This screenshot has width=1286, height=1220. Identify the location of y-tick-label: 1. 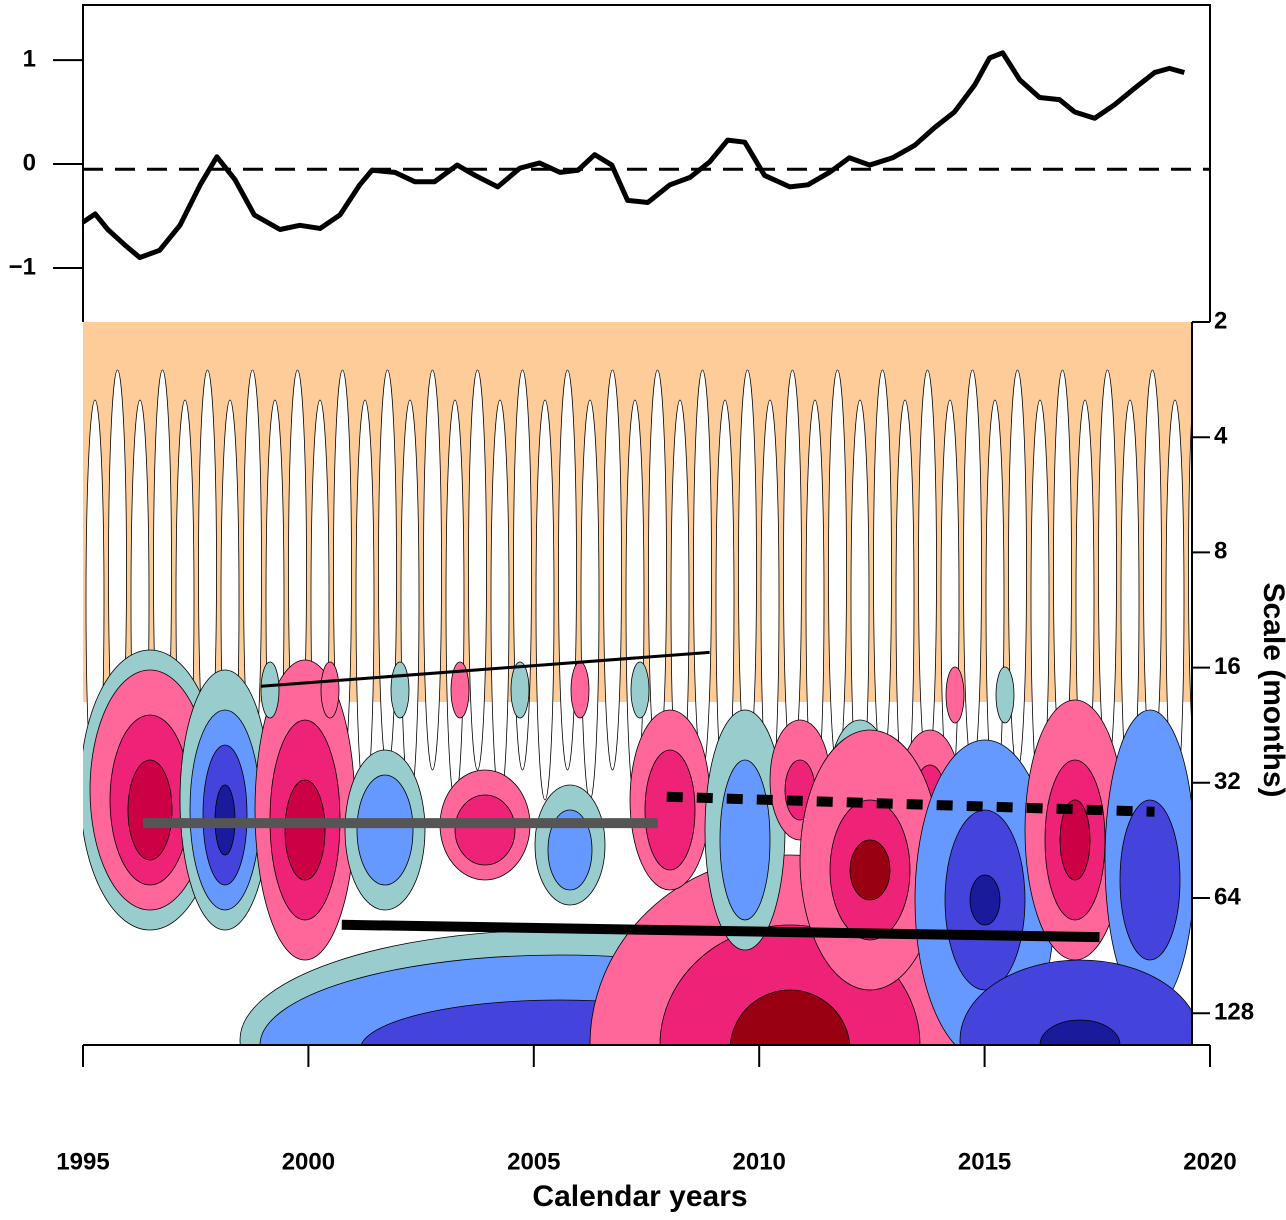
(29, 58).